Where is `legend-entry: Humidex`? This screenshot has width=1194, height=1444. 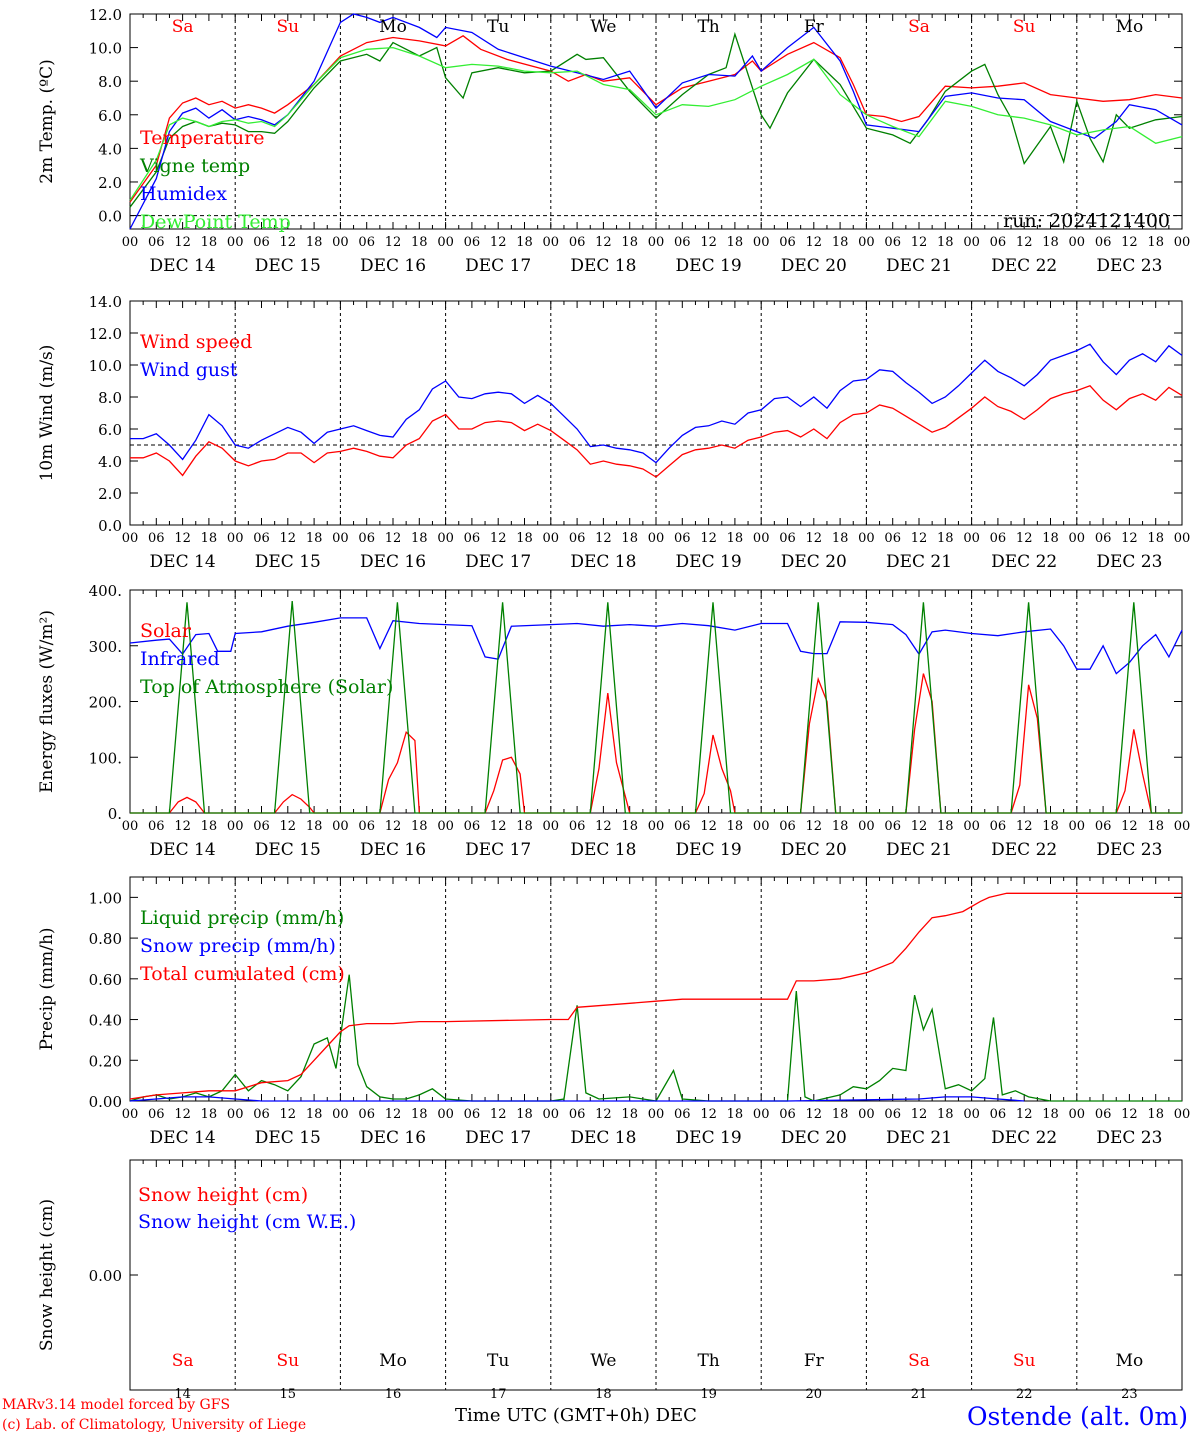
legend-entry: Humidex is located at coordinates (183, 194).